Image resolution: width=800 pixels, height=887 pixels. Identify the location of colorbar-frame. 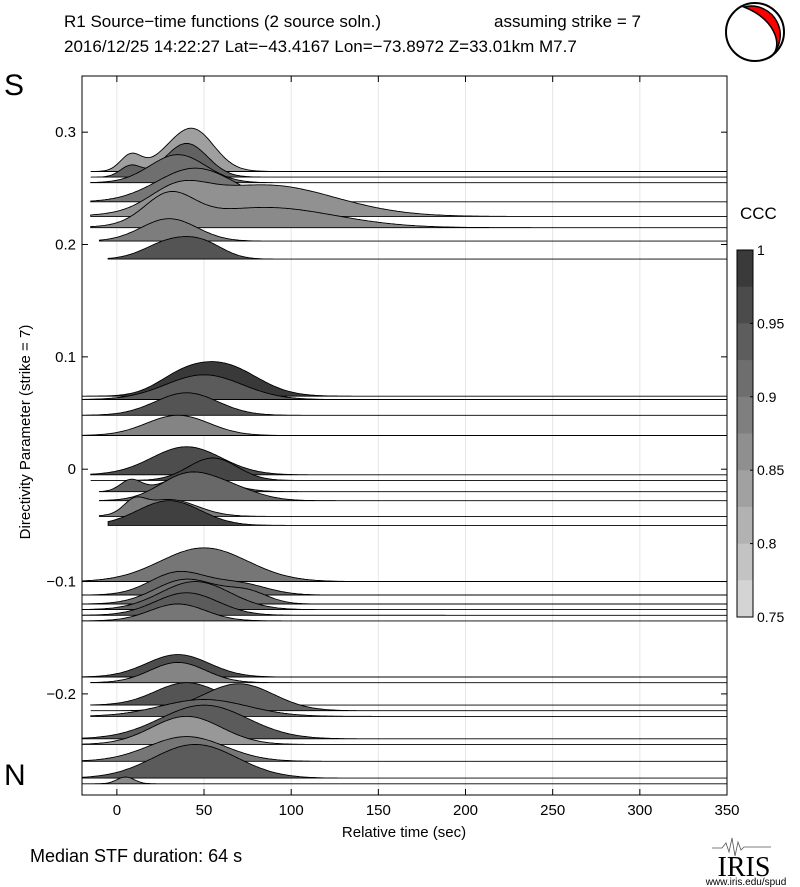
(745, 433).